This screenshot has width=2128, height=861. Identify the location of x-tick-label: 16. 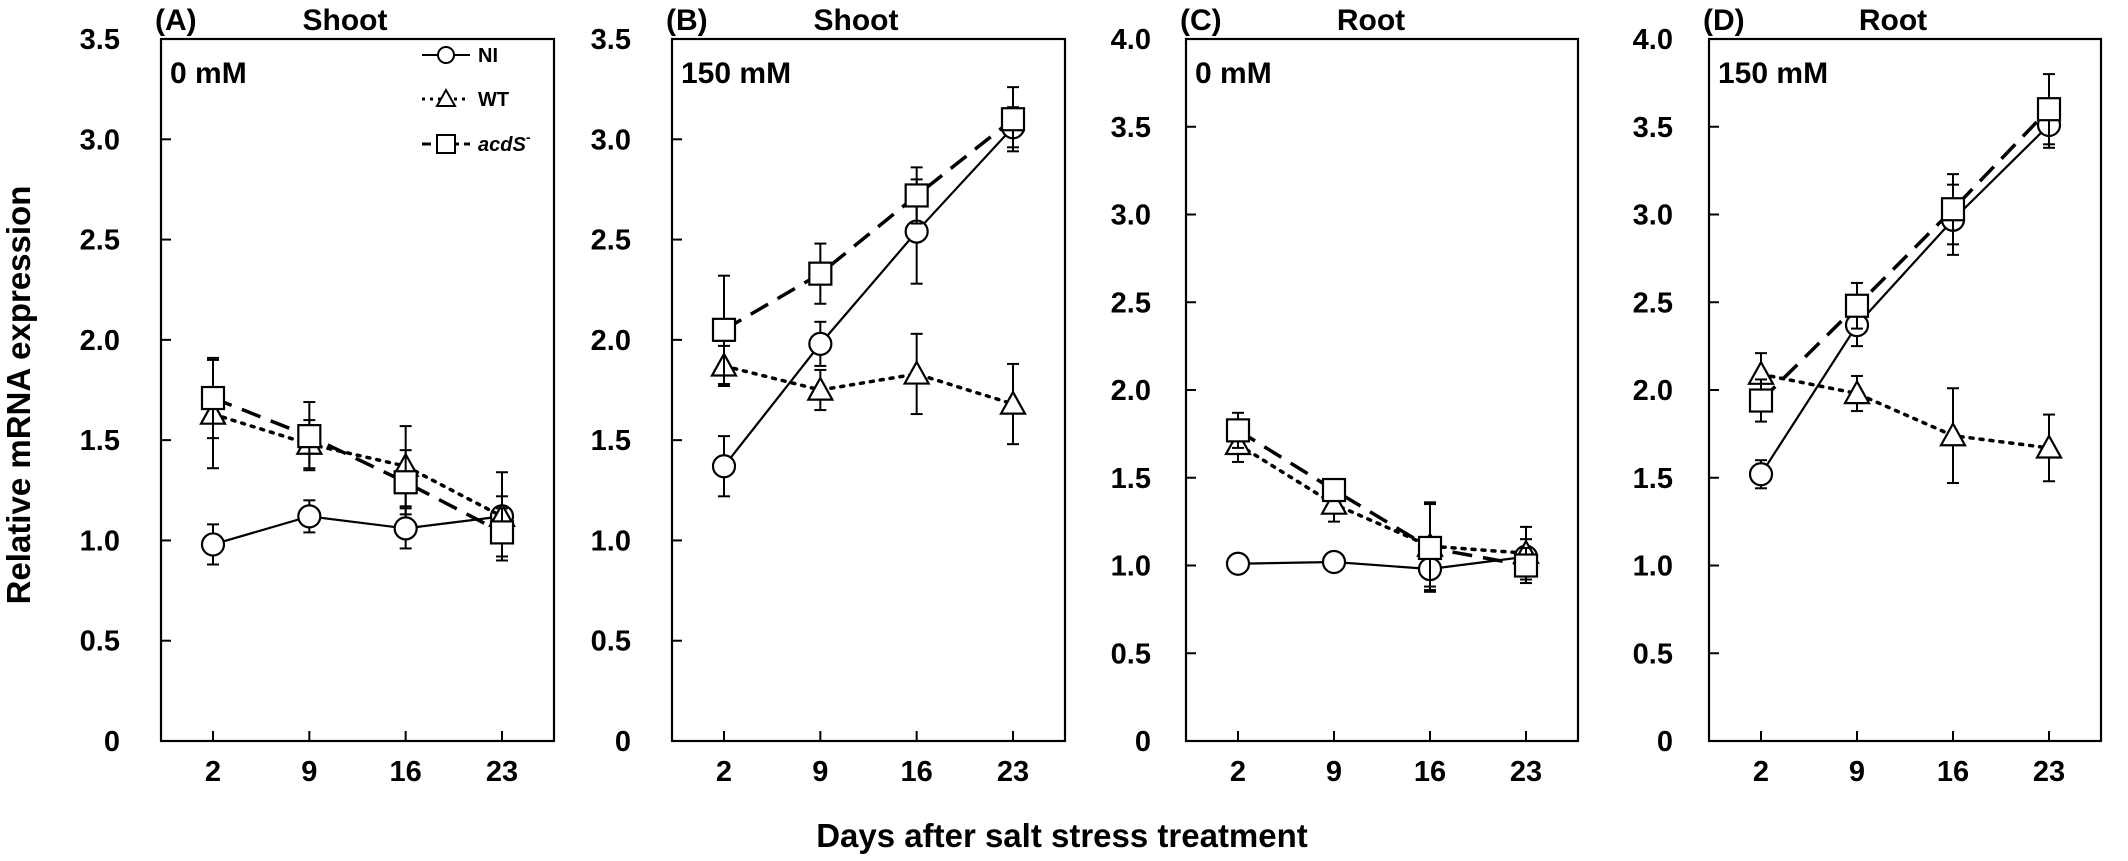
(1430, 772).